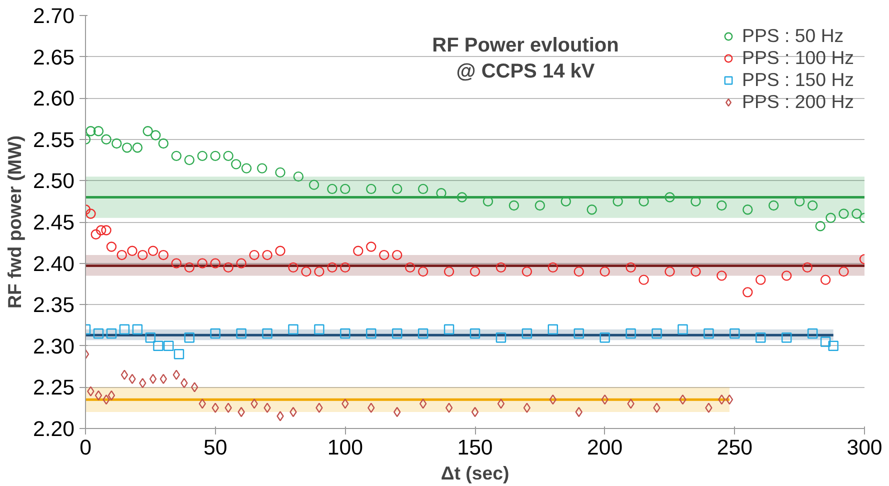  I want to click on y-tick-label: 2.20, so click(53, 429).